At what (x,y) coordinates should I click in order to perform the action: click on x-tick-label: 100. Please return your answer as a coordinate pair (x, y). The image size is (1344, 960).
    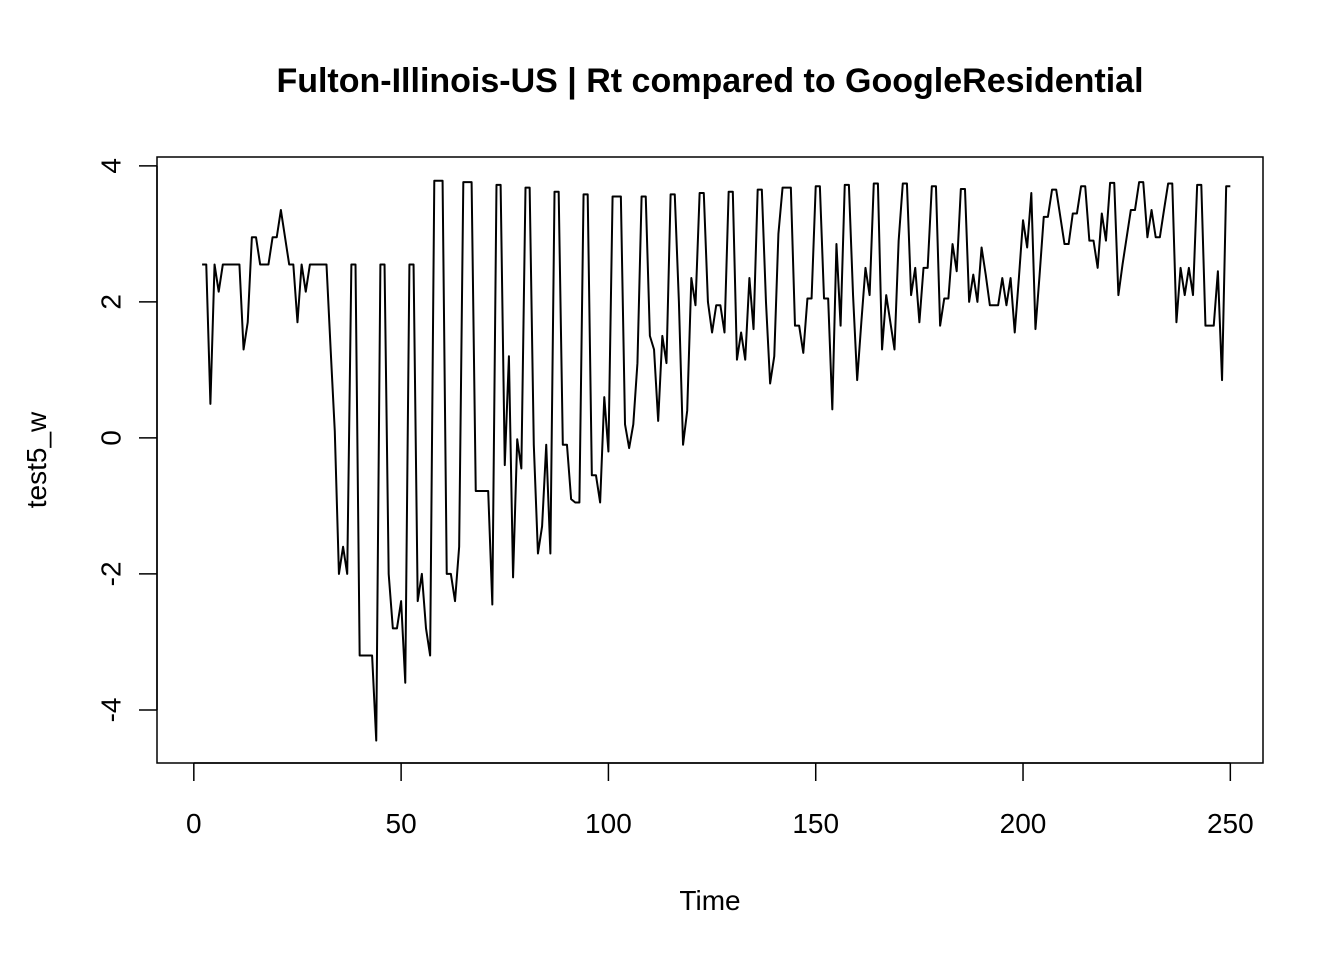
    Looking at the image, I should click on (608, 823).